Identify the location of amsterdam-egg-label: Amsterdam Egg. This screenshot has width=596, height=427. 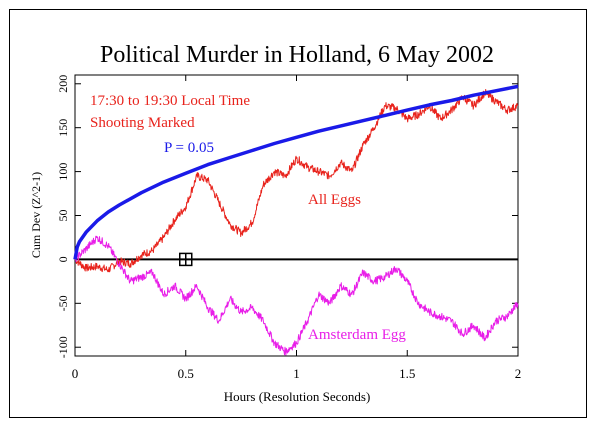
(357, 335).